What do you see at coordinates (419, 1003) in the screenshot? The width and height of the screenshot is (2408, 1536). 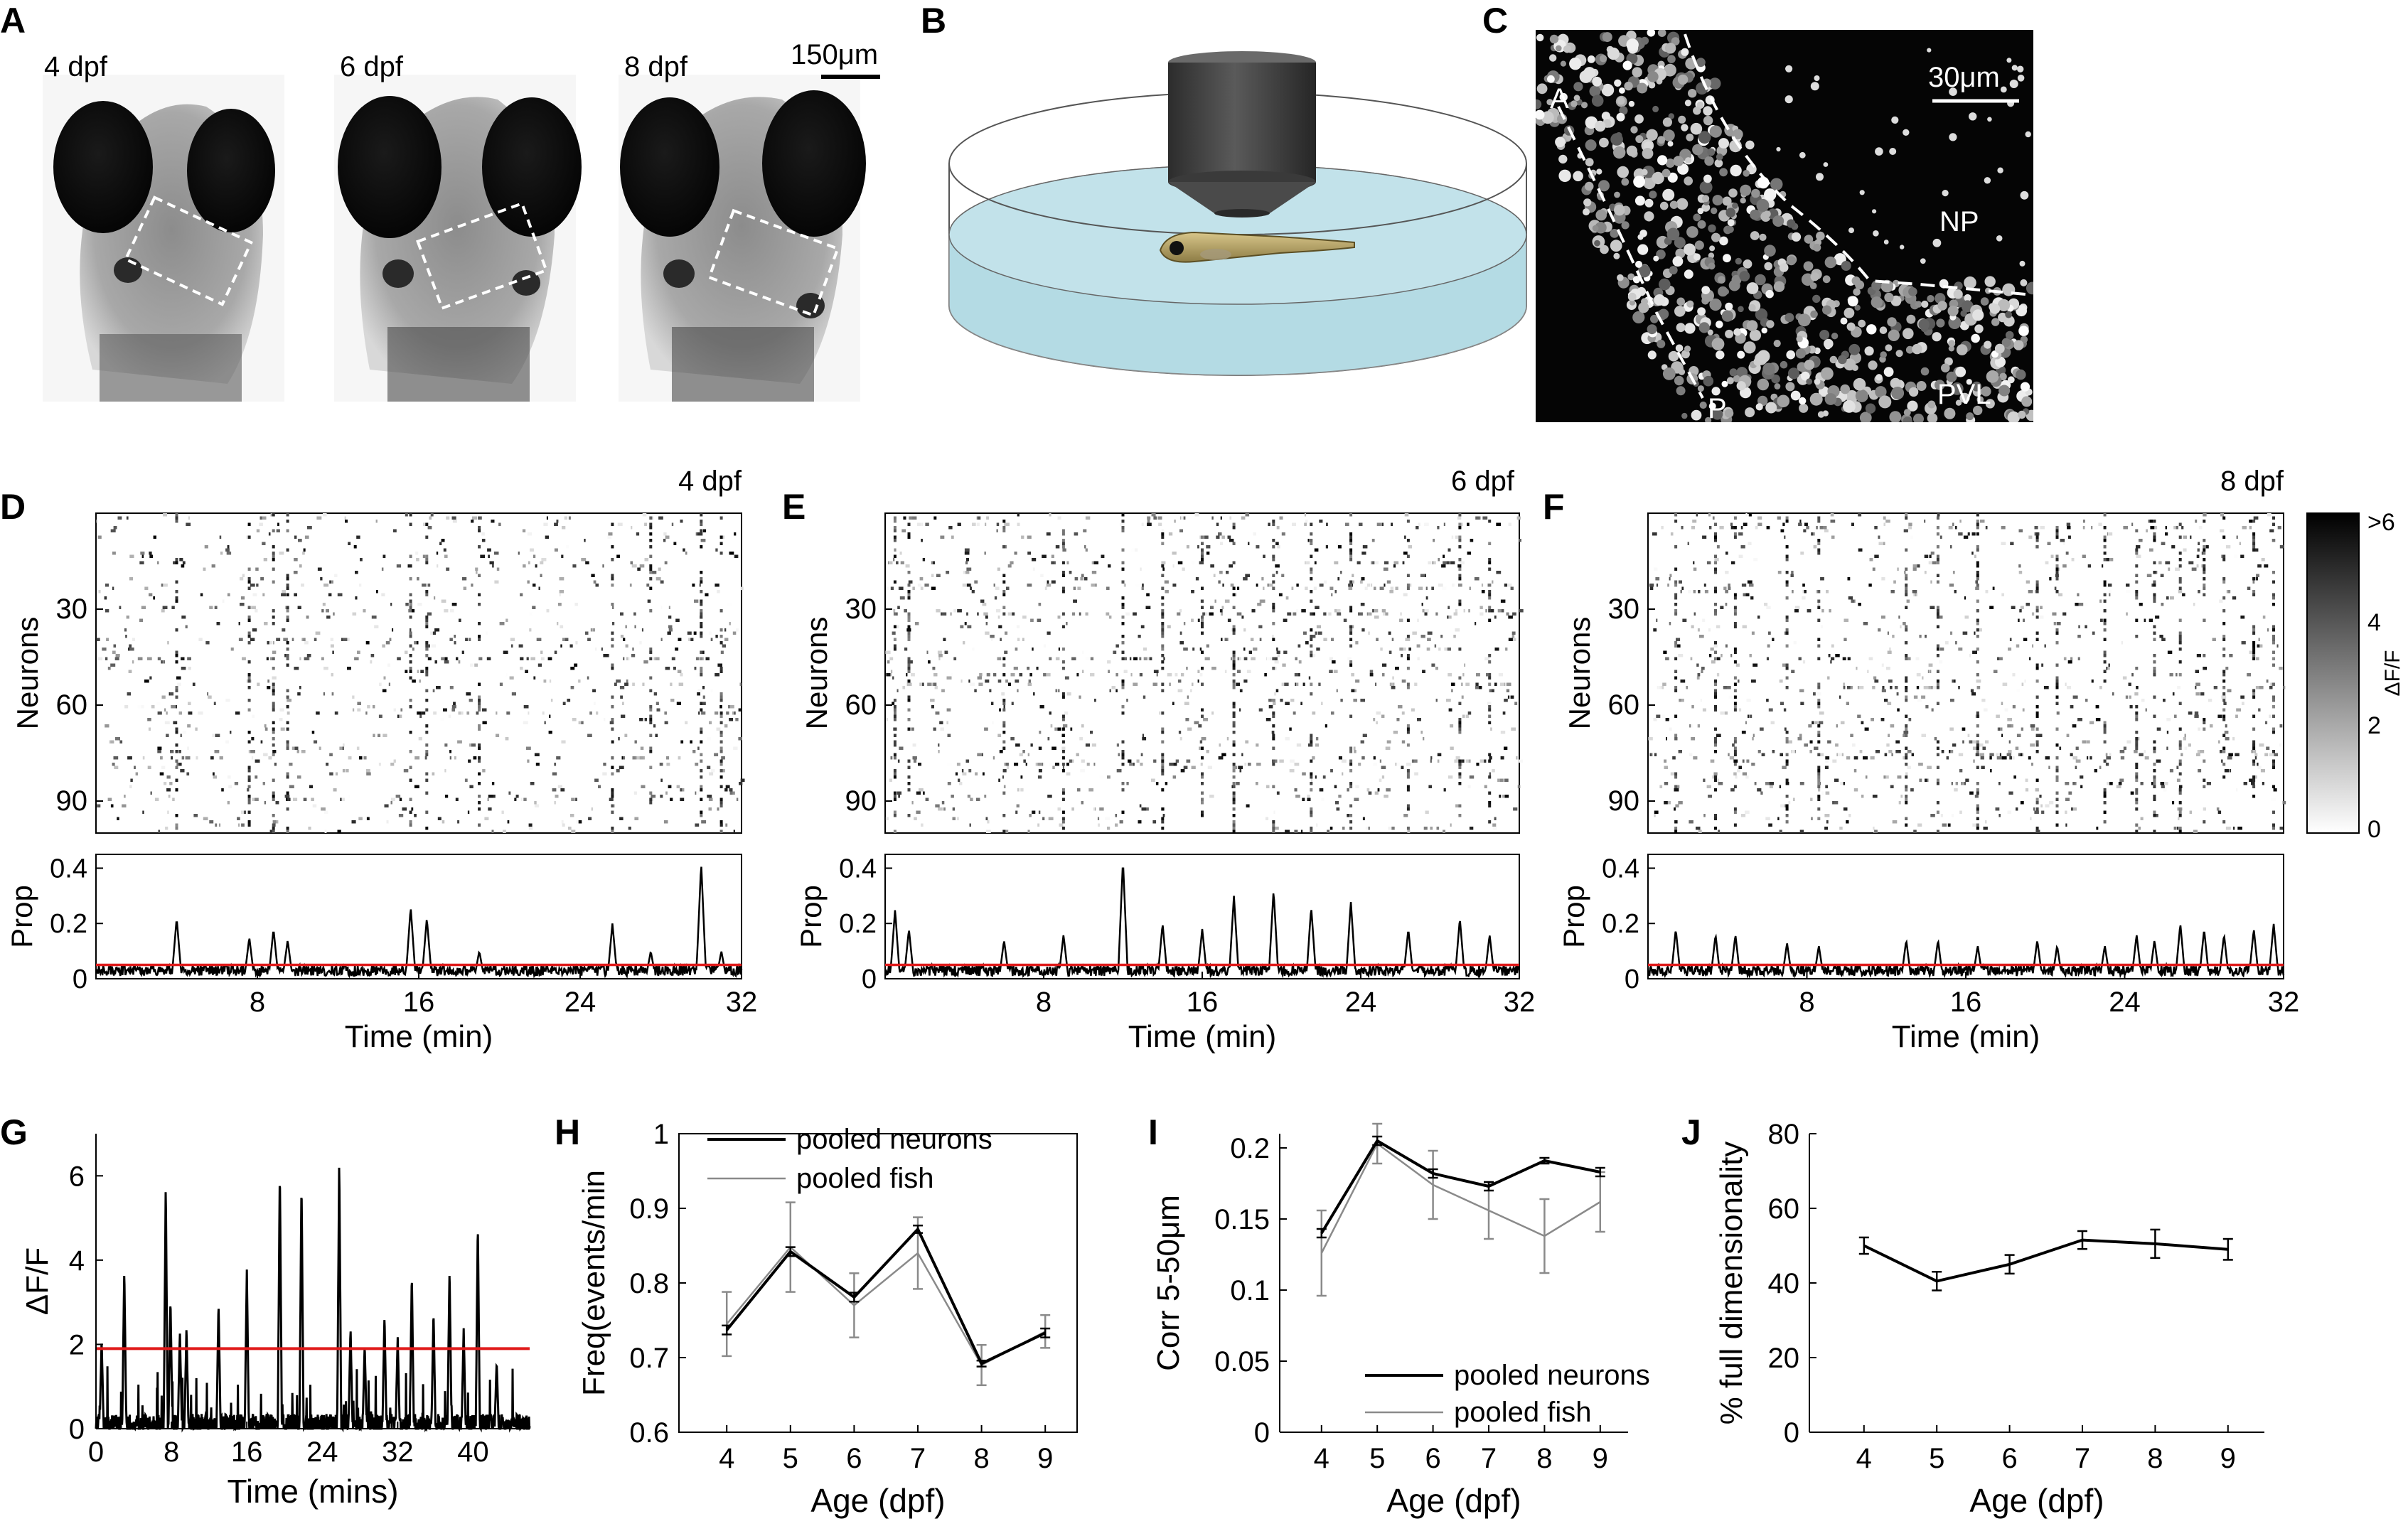 I see `x-tick-label: 16` at bounding box center [419, 1003].